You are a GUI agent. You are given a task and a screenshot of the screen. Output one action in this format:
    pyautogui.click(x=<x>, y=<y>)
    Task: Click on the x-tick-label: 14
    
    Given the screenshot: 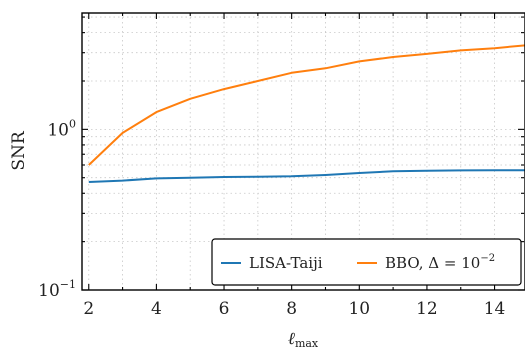 What is the action you would take?
    pyautogui.click(x=495, y=309)
    